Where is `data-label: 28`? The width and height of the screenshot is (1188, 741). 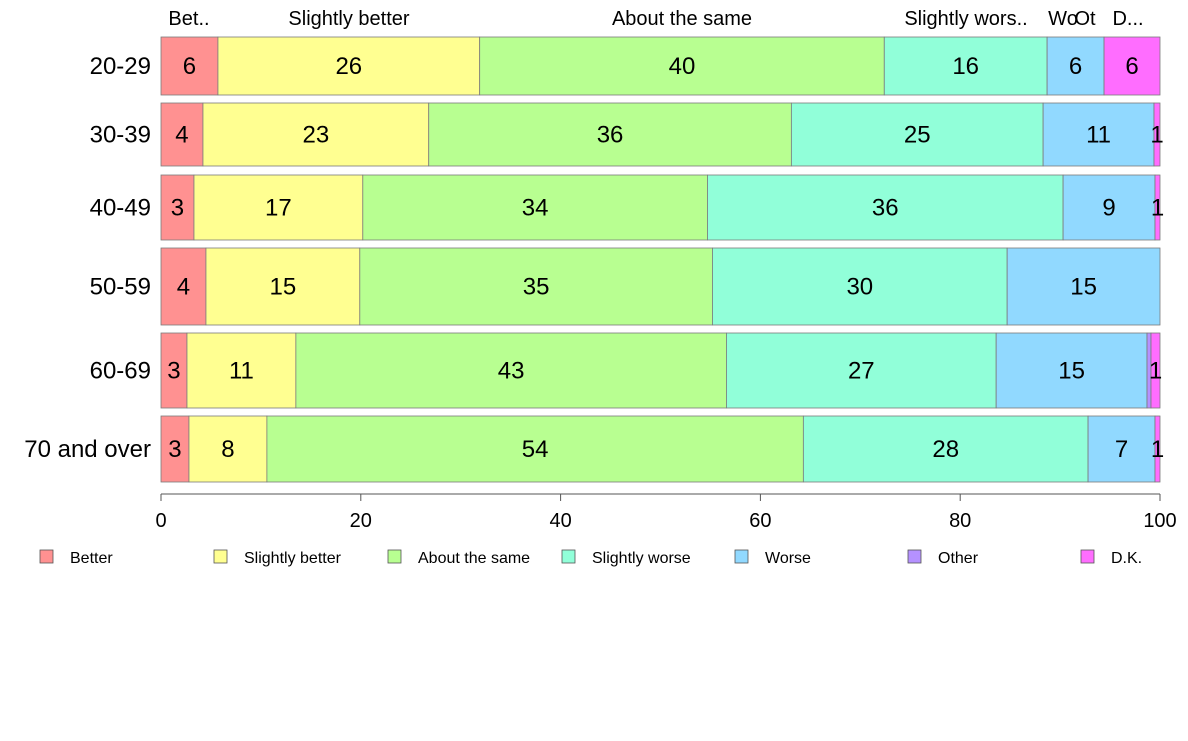
data-label: 28 is located at coordinates (945, 449).